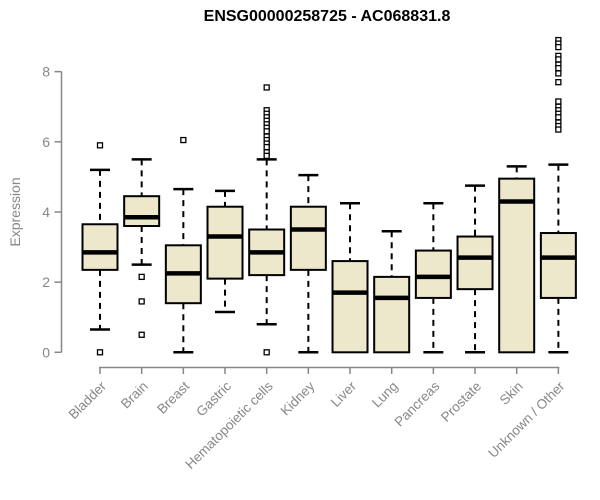 This screenshot has height=500, width=600. I want to click on x-axis-label: Lung, so click(385, 395).